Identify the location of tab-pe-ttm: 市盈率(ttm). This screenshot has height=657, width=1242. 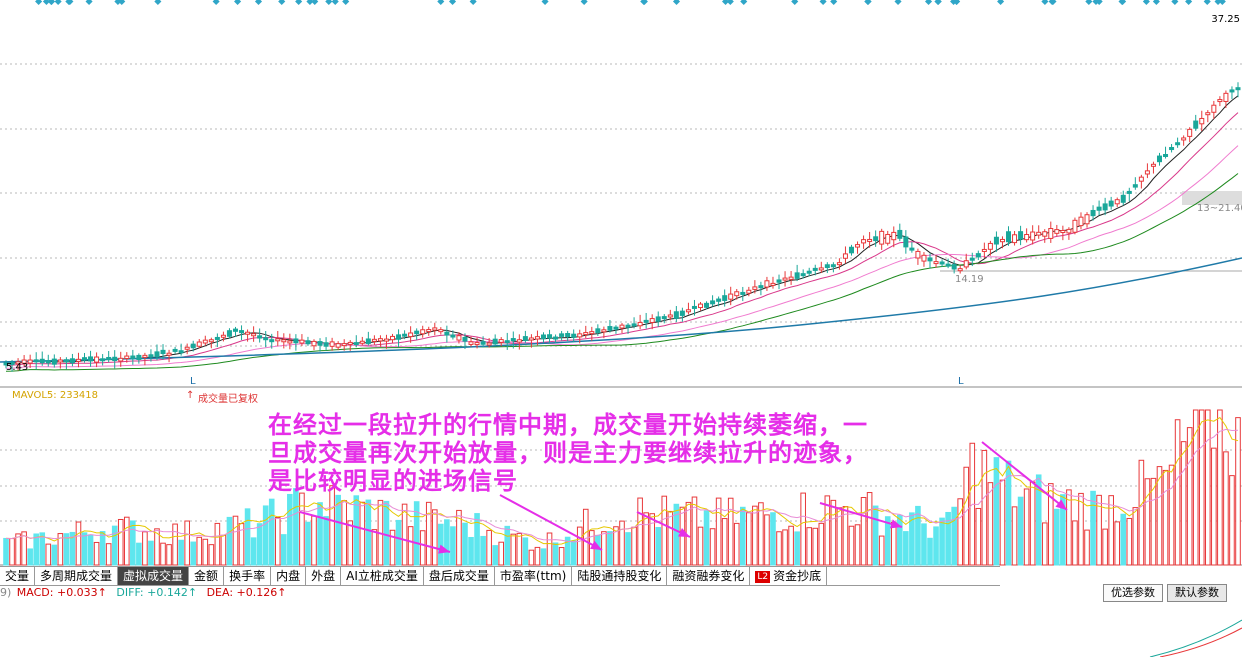
(534, 576).